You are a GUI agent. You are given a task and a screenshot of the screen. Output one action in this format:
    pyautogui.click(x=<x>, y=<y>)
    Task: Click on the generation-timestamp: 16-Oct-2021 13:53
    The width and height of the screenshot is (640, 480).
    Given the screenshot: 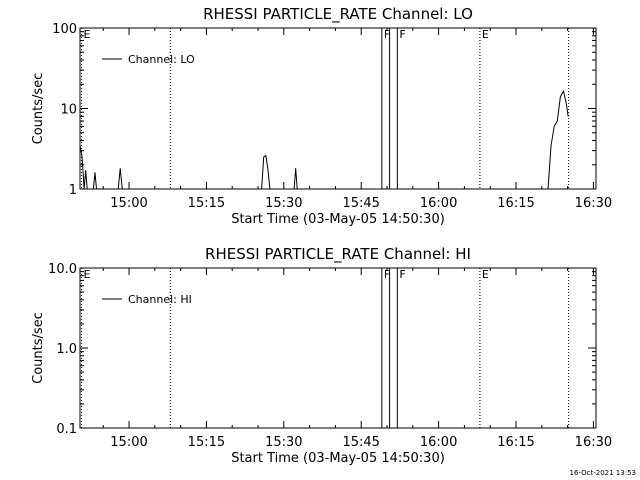 What is the action you would take?
    pyautogui.click(x=603, y=473)
    